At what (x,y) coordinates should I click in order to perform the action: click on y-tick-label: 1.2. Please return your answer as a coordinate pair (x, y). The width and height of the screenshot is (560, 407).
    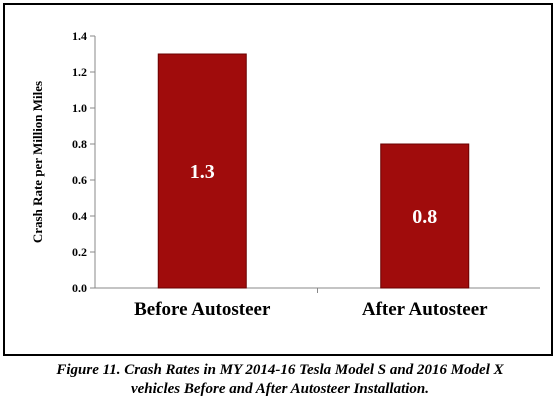
    Looking at the image, I should click on (79, 72).